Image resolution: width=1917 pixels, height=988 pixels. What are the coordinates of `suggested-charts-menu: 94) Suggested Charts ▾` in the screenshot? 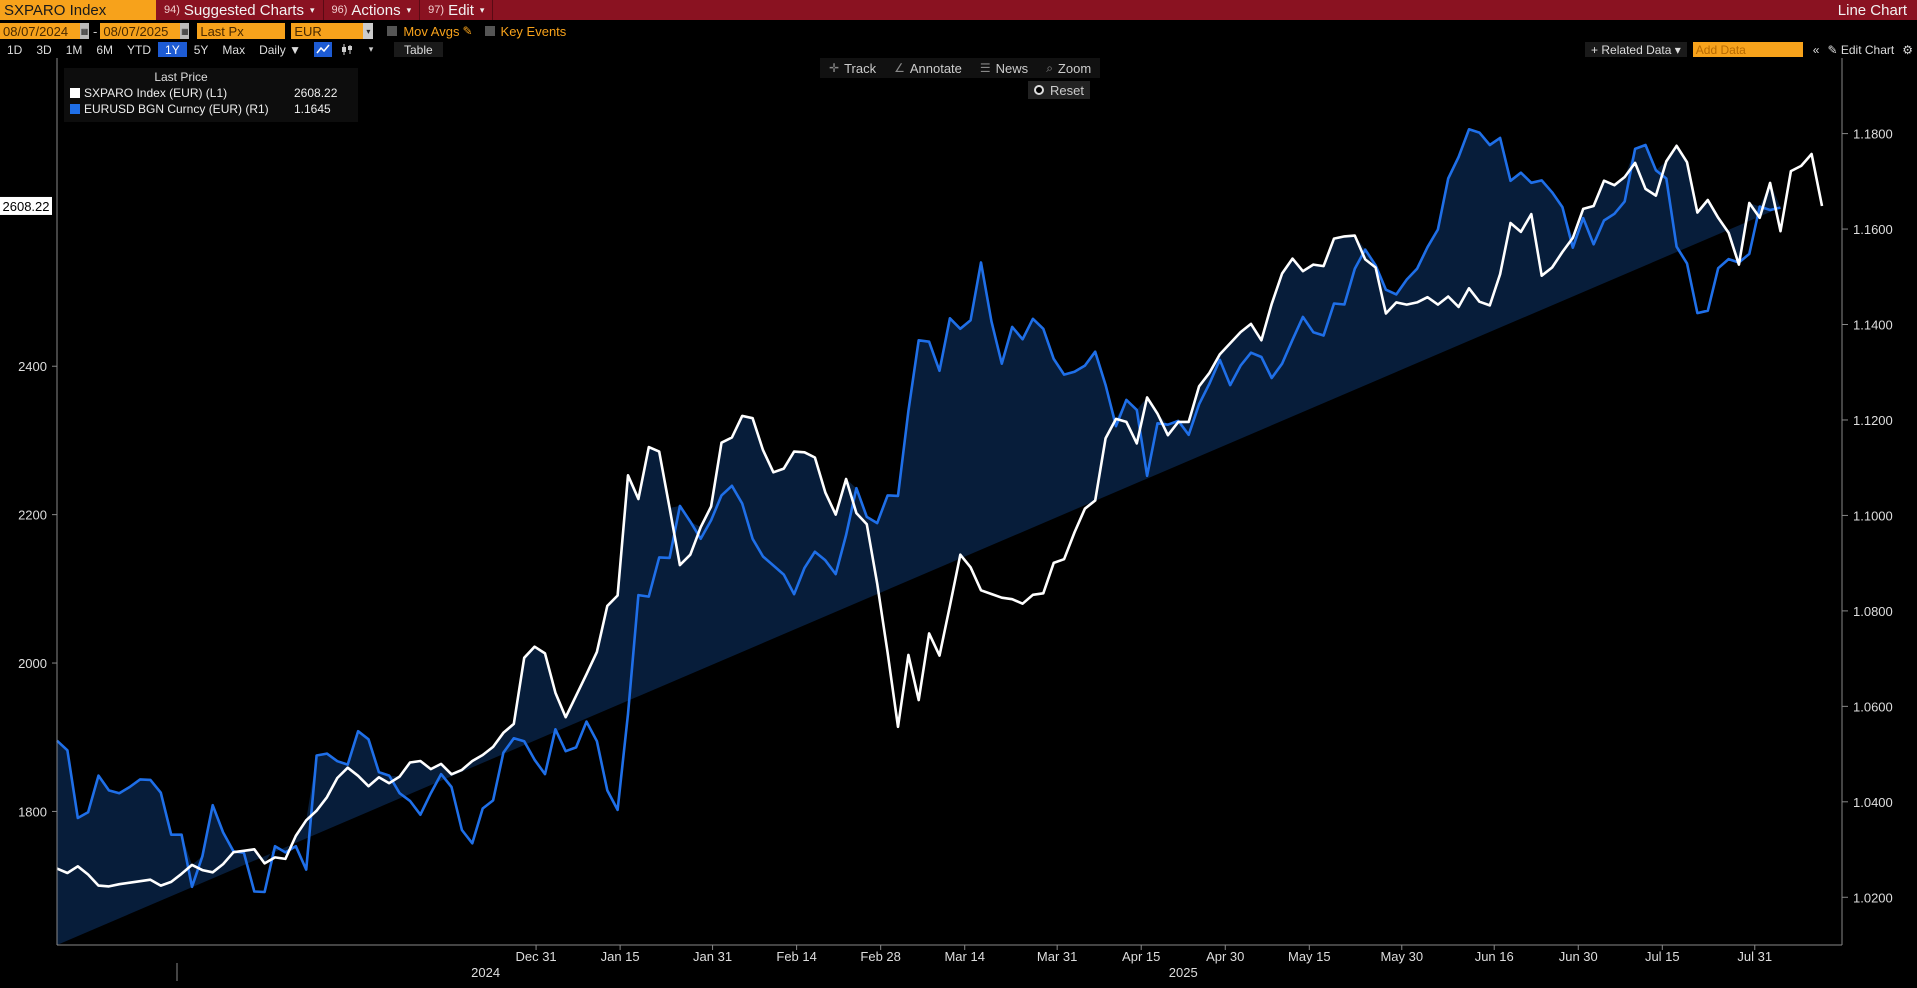 It's located at (240, 10).